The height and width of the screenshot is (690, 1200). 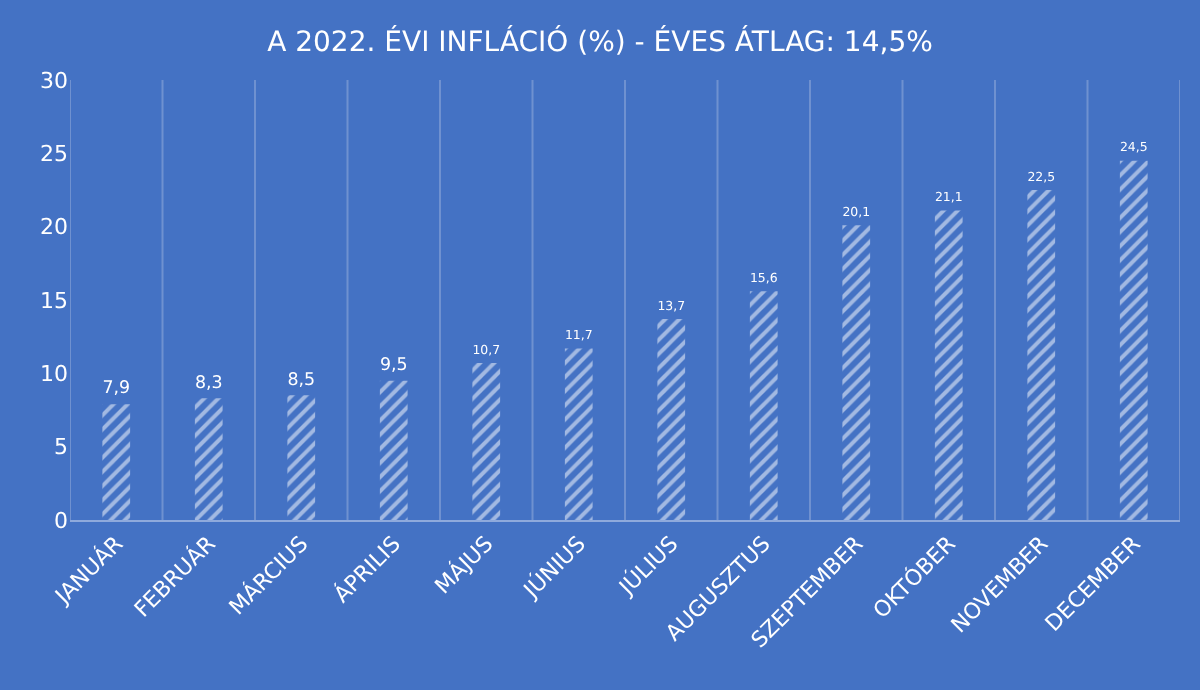 I want to click on y-tick-label: 0, so click(x=61, y=520).